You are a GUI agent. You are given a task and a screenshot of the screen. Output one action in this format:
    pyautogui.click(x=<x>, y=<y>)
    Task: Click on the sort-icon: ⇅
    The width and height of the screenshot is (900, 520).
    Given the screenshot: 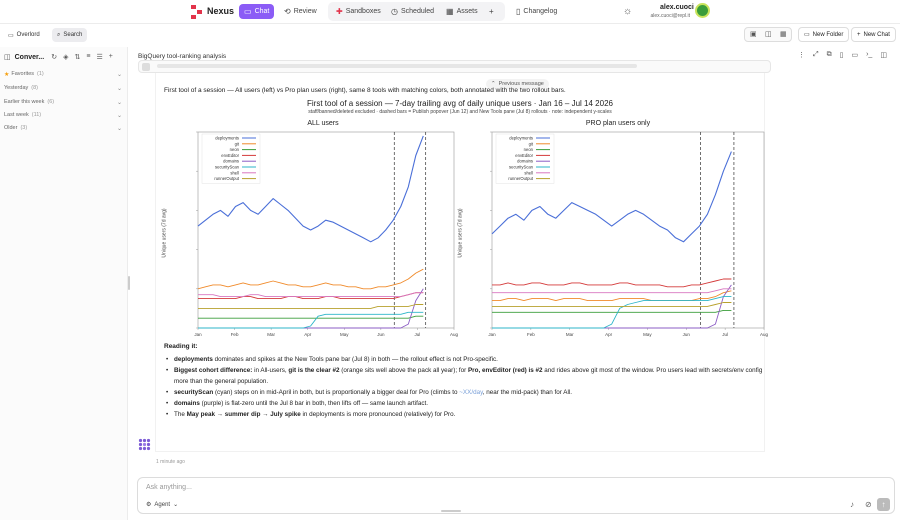 What is the action you would take?
    pyautogui.click(x=77, y=57)
    